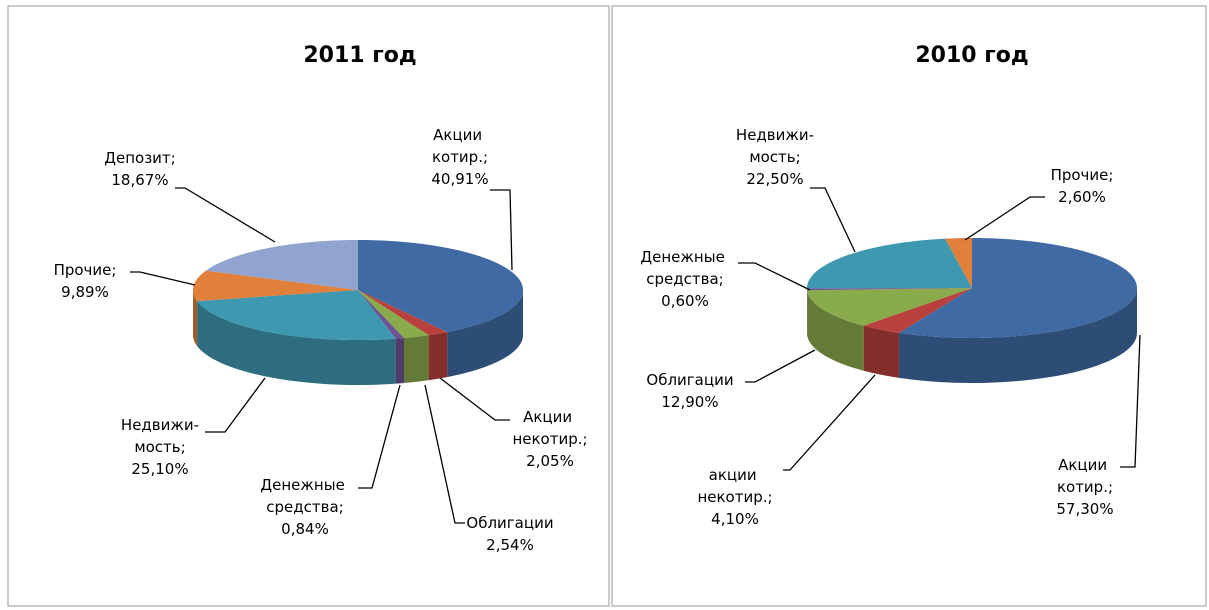  What do you see at coordinates (774, 179) in the screenshot?
I see `data-label-value: 22,50%` at bounding box center [774, 179].